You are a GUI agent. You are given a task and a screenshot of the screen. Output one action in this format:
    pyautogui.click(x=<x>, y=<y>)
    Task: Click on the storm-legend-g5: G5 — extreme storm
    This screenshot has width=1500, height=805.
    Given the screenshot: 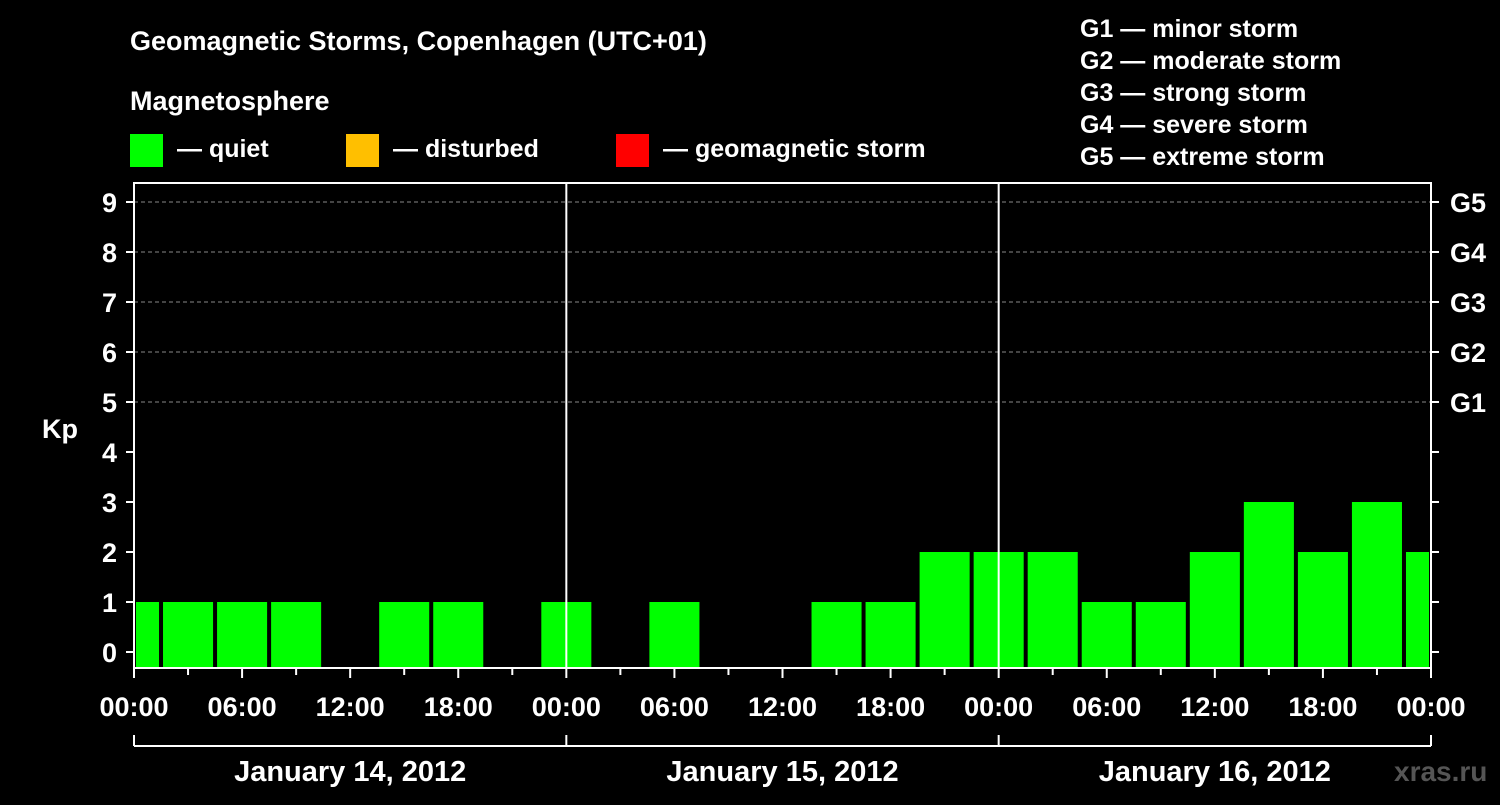 What is the action you would take?
    pyautogui.click(x=1202, y=157)
    